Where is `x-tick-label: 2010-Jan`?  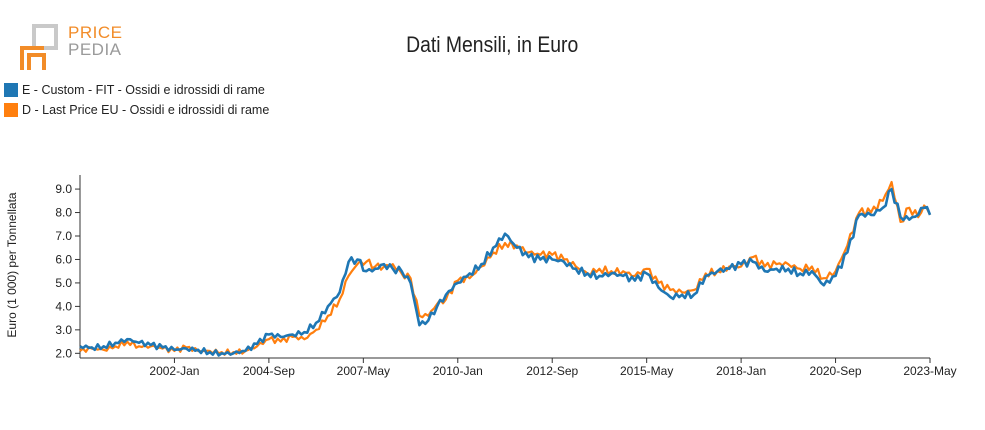 x-tick-label: 2010-Jan is located at coordinates (458, 371).